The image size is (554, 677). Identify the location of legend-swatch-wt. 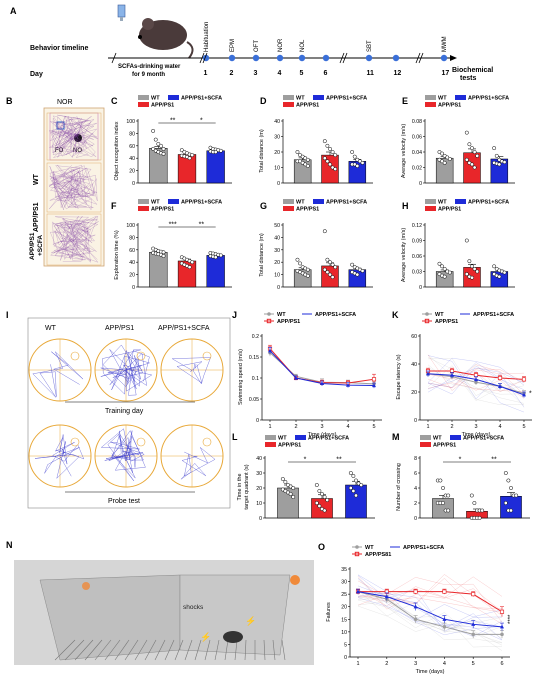
(430, 201).